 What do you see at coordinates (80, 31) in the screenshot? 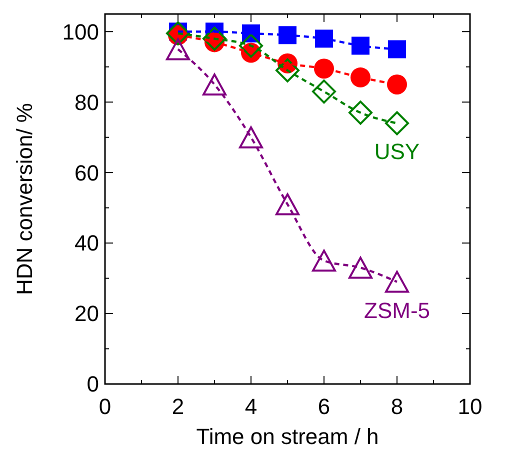
I see `y-tick-label: 100` at bounding box center [80, 31].